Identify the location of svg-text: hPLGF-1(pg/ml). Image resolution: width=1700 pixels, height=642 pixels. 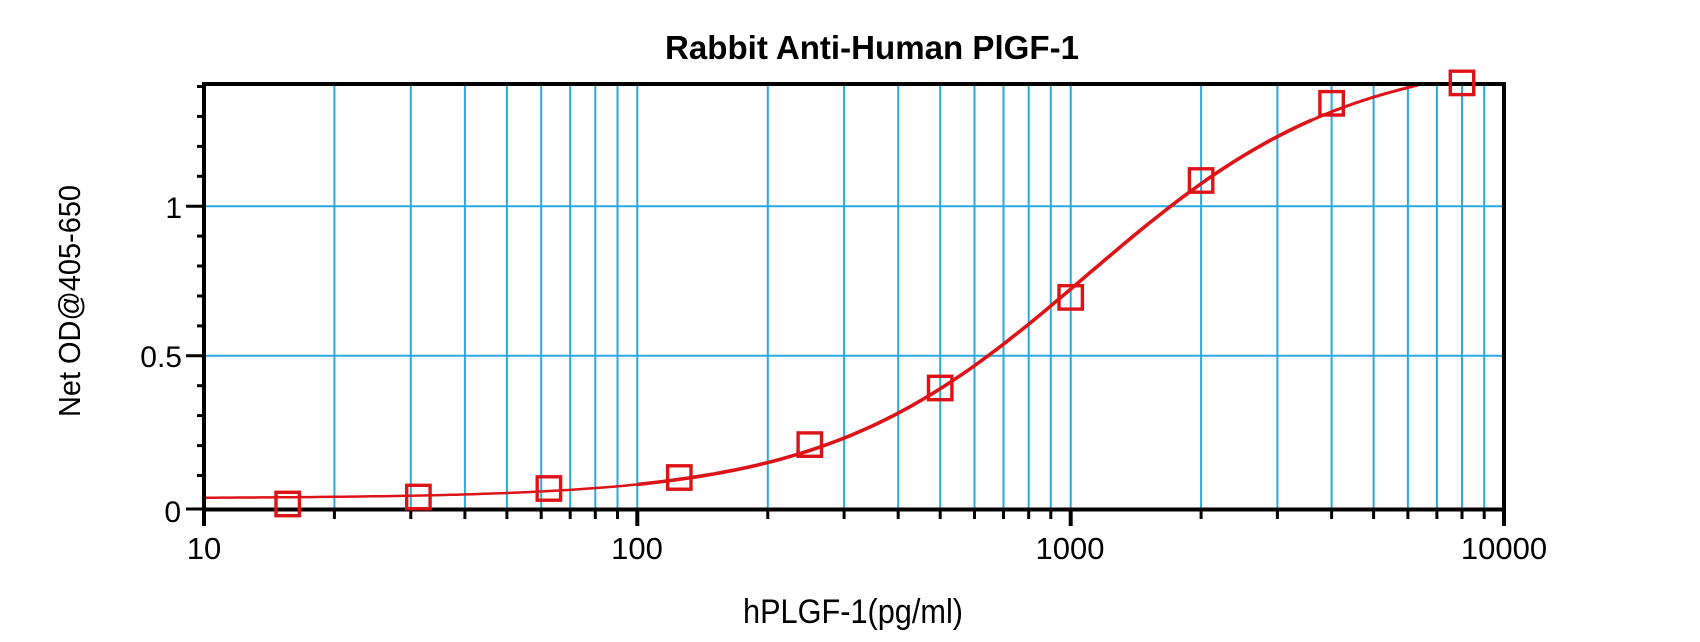
(853, 612).